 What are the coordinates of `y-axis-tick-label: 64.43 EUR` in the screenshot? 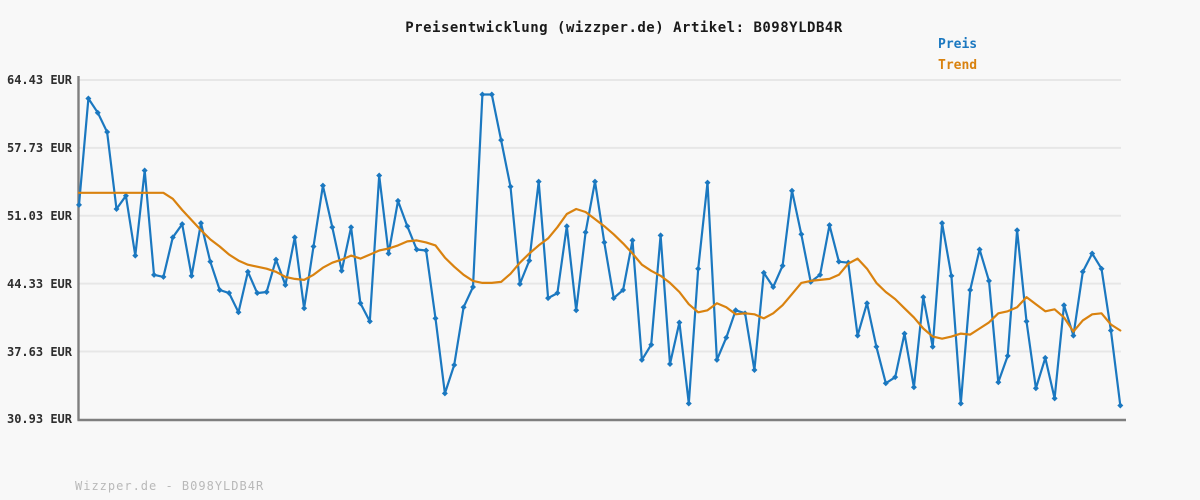 It's located at (39, 80).